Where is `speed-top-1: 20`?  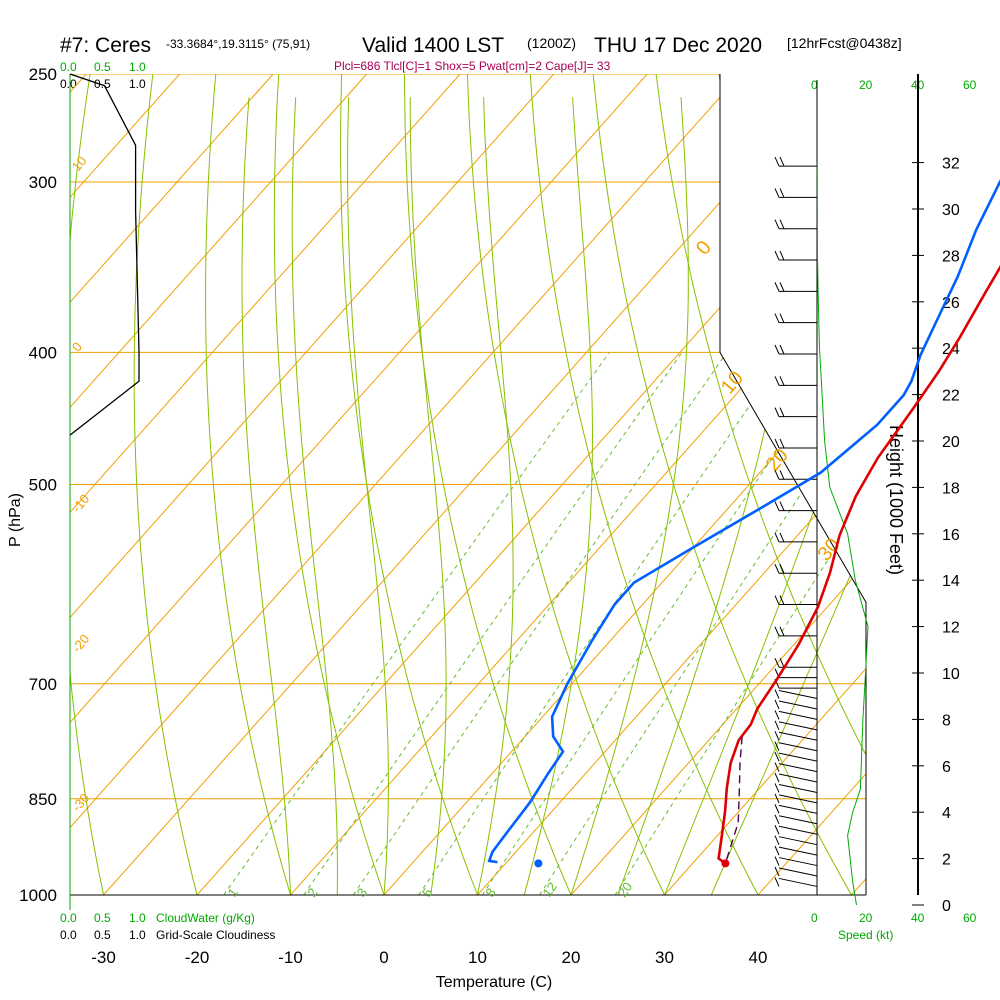
speed-top-1: 20 is located at coordinates (866, 85).